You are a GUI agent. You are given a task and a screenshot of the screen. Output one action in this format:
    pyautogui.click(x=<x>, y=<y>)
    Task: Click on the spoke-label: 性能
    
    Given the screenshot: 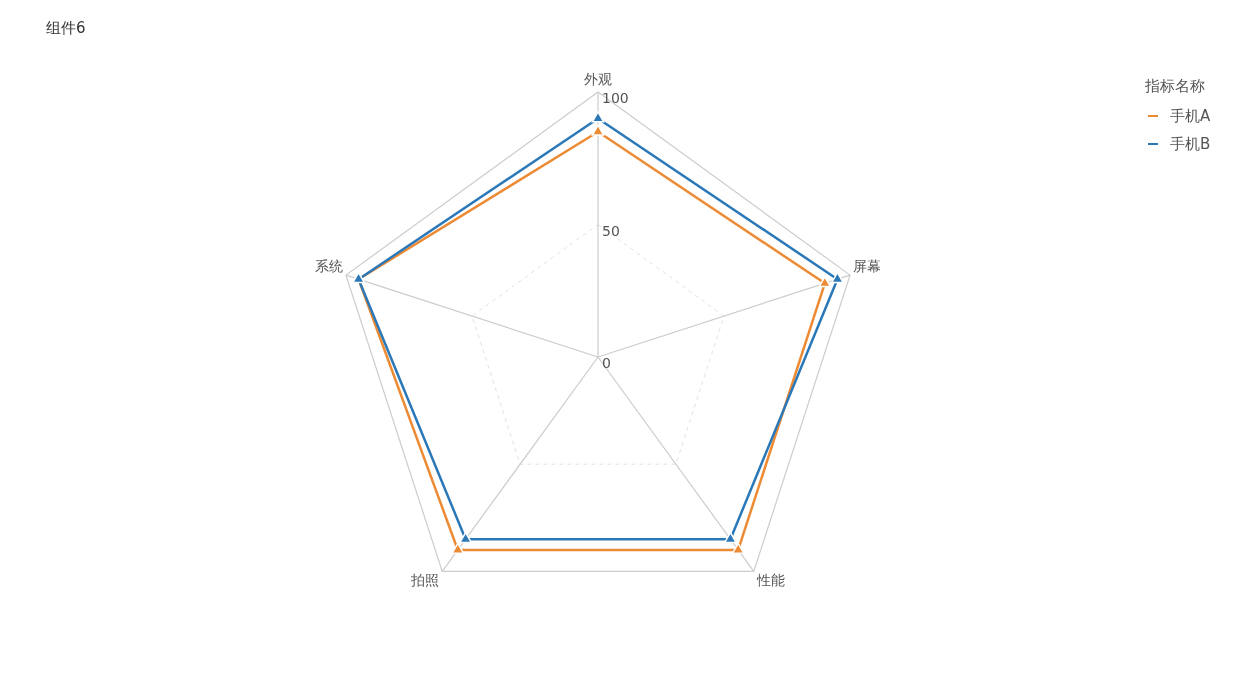 What is the action you would take?
    pyautogui.click(x=770, y=580)
    